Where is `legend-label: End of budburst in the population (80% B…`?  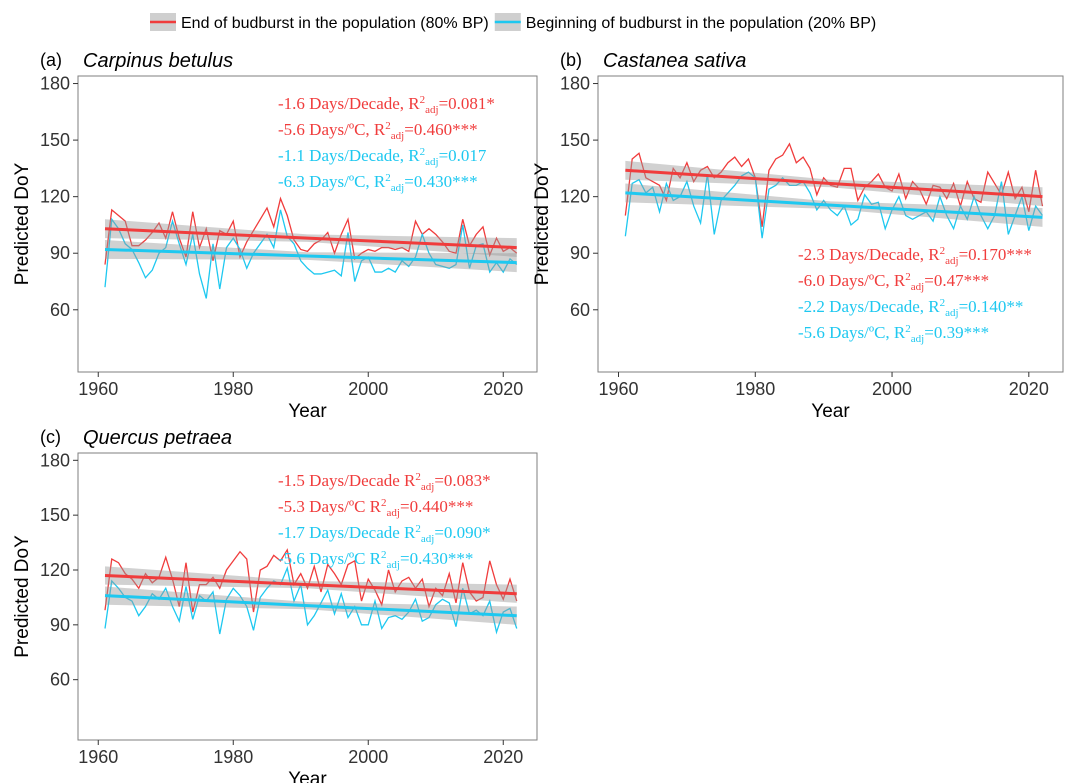
legend-label: End of budburst in the population (80% B… is located at coordinates (335, 23).